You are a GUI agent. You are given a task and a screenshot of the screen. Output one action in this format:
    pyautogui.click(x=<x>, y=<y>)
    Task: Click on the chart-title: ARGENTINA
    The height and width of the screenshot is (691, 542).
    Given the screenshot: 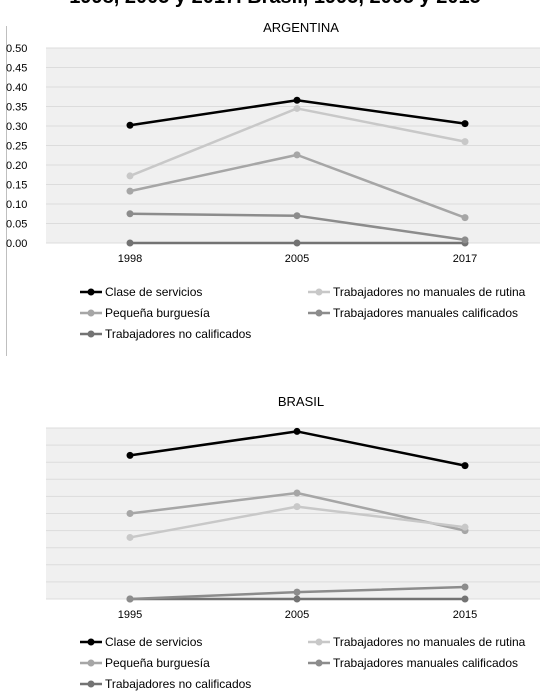 What is the action you would take?
    pyautogui.click(x=301, y=27)
    